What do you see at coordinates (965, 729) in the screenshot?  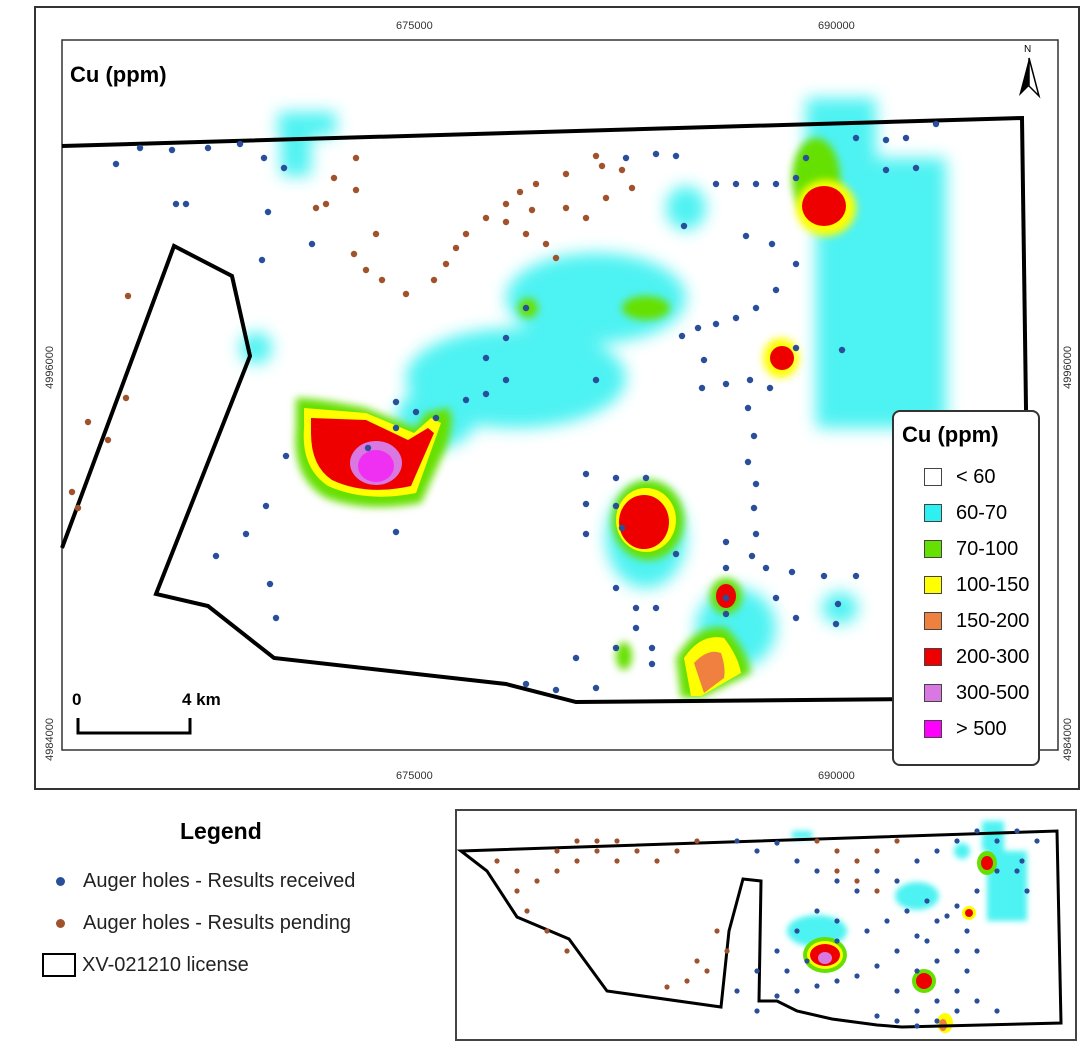 I see `cu-legend-row: > 500` at bounding box center [965, 729].